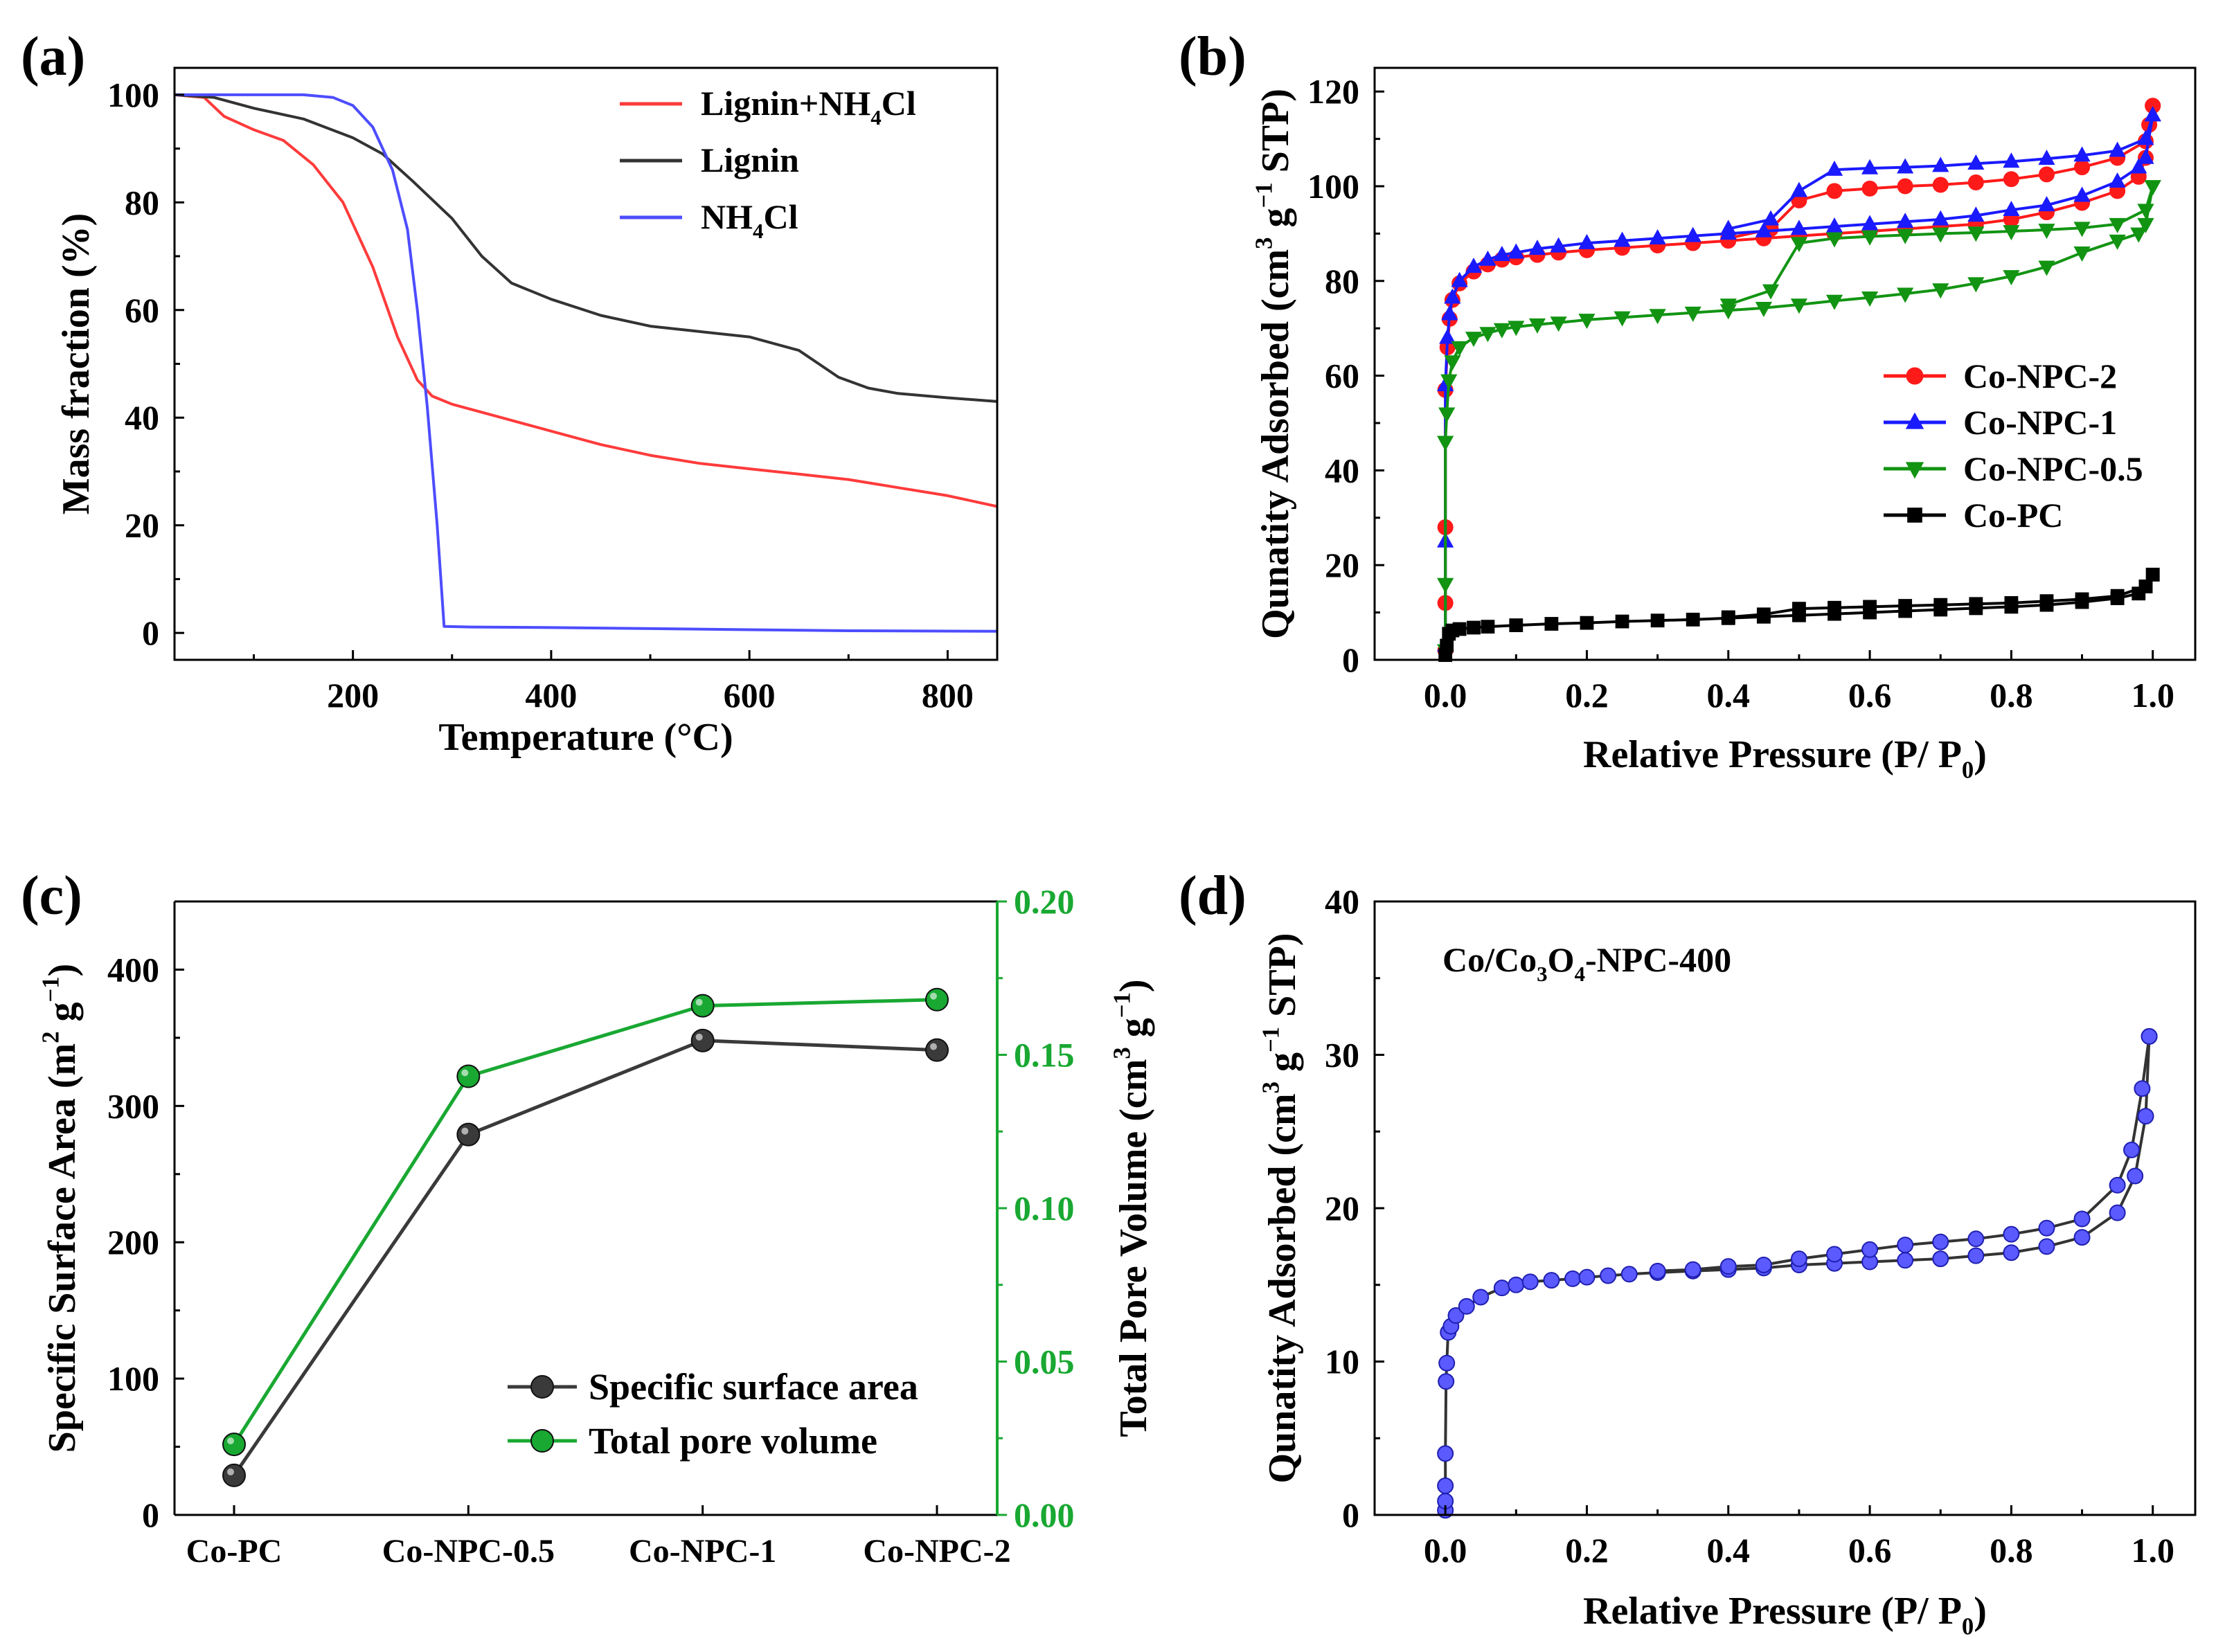 This screenshot has width=2225, height=1652. What do you see at coordinates (2040, 376) in the screenshot?
I see `legend-label-0: Co-NPC-2` at bounding box center [2040, 376].